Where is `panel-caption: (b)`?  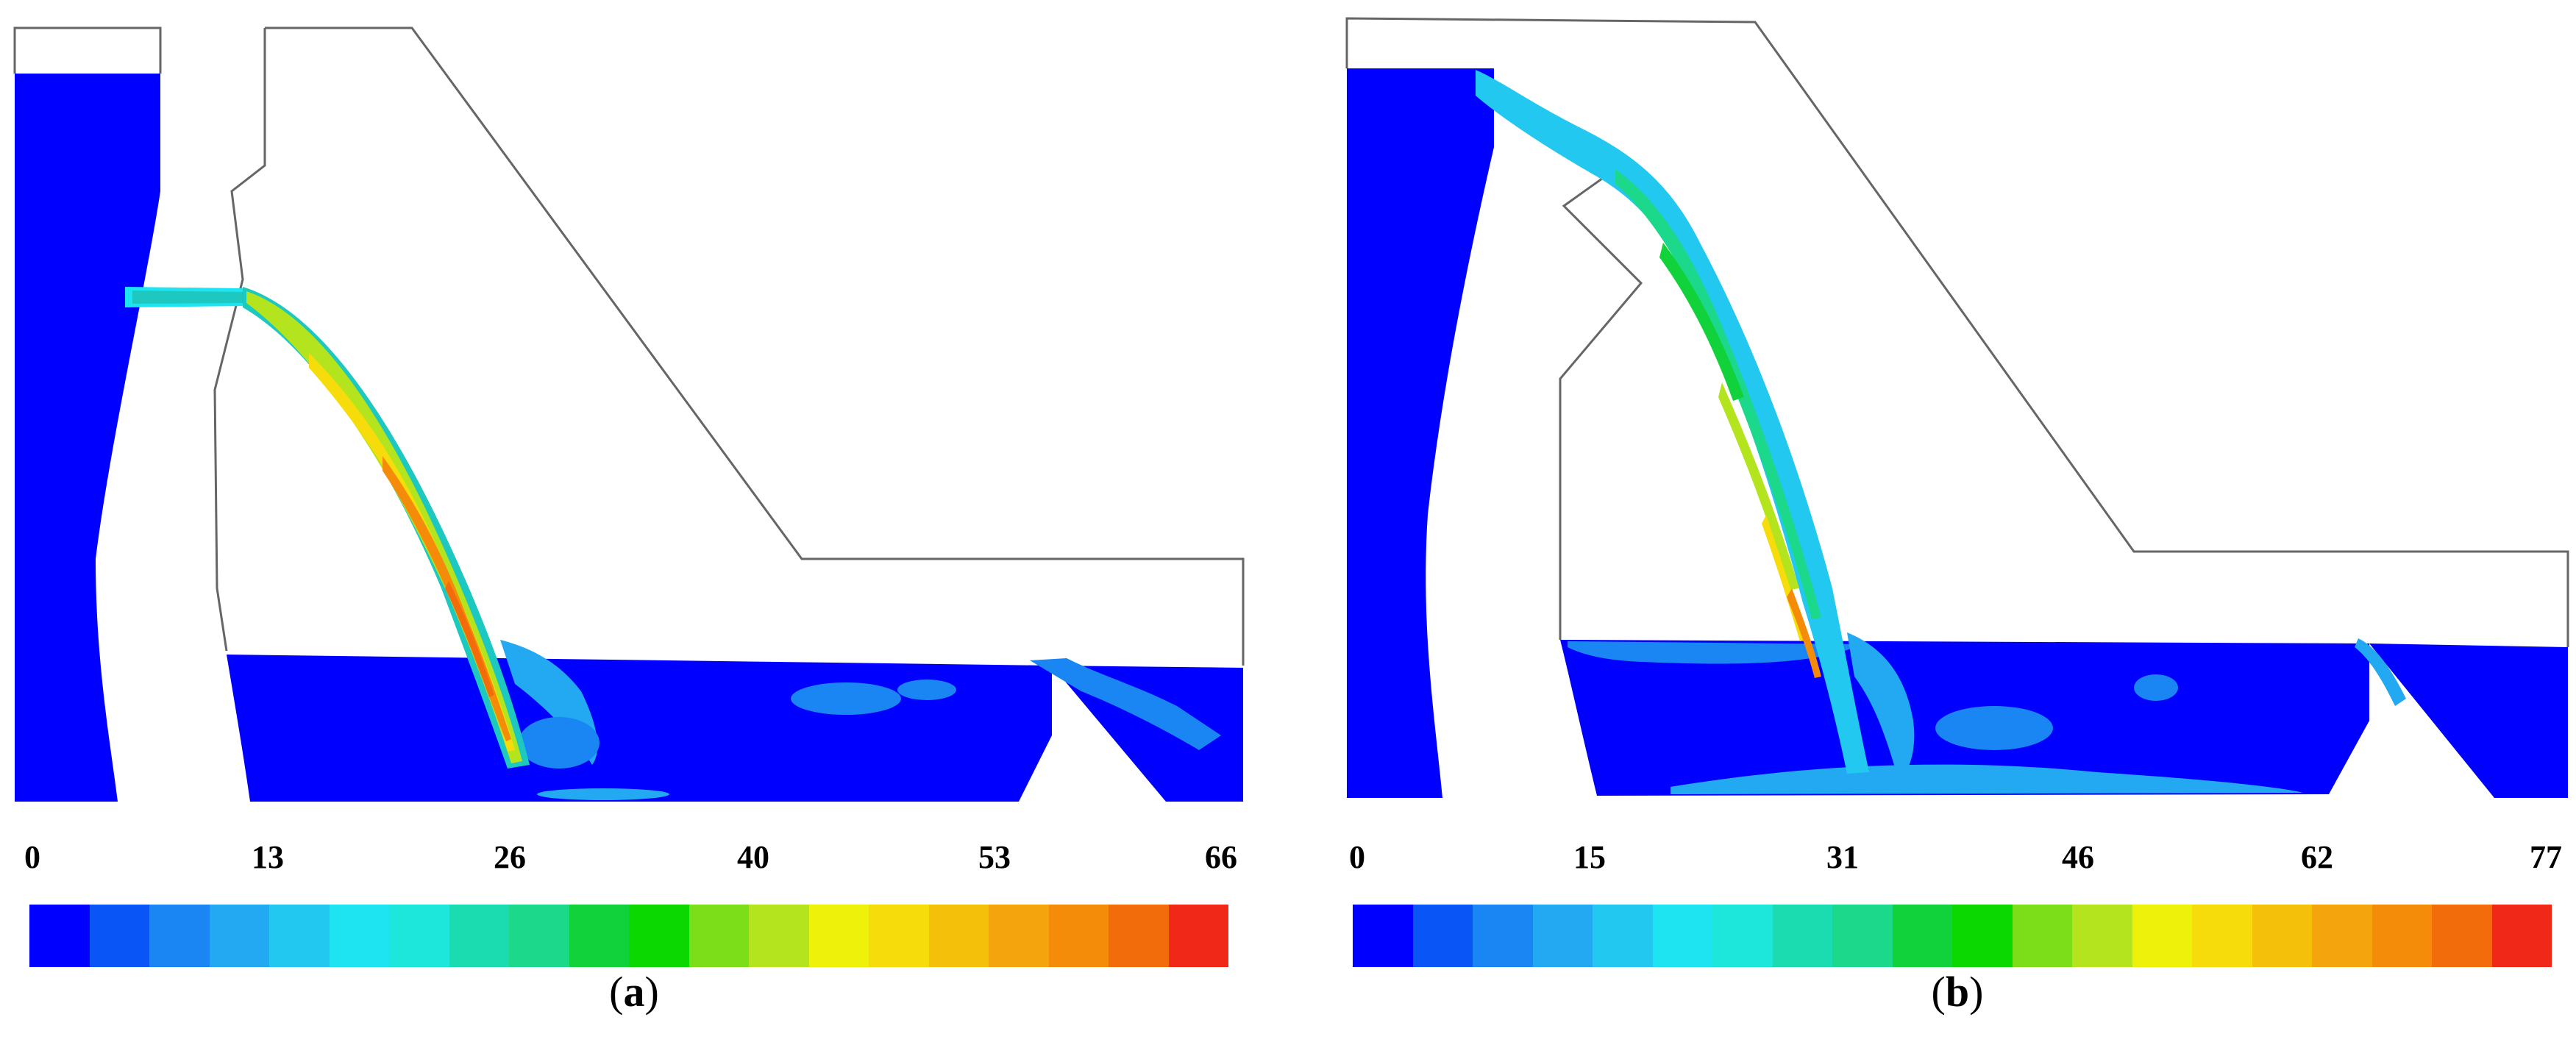 panel-caption: (b) is located at coordinates (1957, 992).